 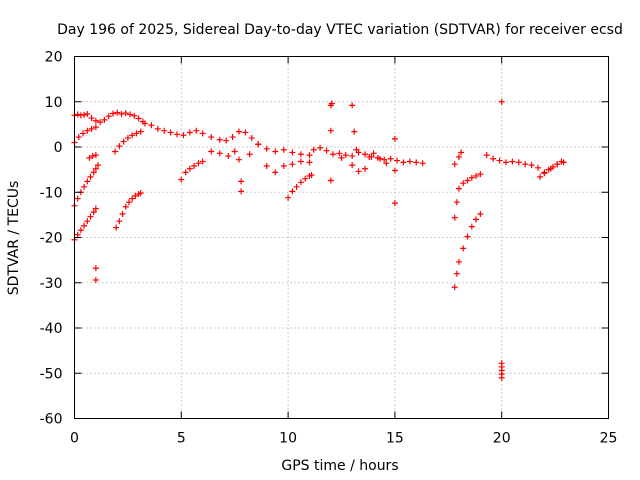 What do you see at coordinates (51, 420) in the screenshot?
I see `y-tick-label: -60` at bounding box center [51, 420].